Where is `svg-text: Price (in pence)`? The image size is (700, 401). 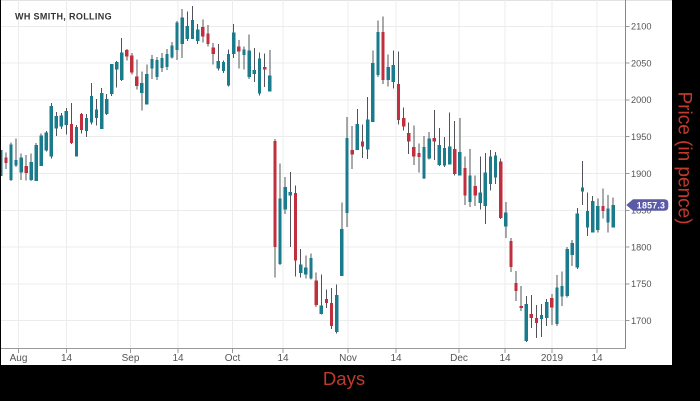 svg-text: Price (in pence) is located at coordinates (684, 157).